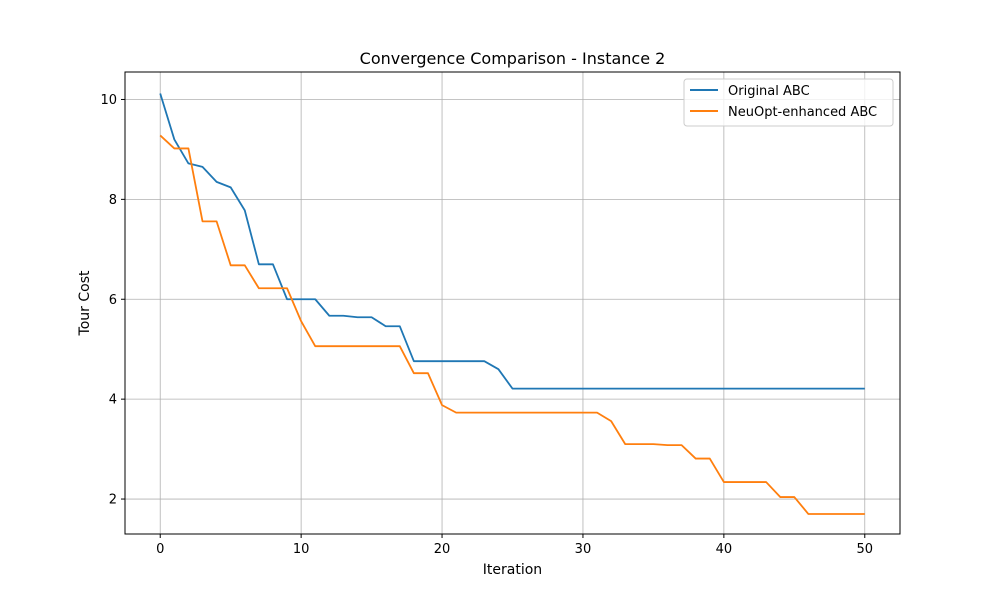 Image resolution: width=1000 pixels, height=600 pixels. What do you see at coordinates (113, 300) in the screenshot?
I see `y-tick-label: 6` at bounding box center [113, 300].